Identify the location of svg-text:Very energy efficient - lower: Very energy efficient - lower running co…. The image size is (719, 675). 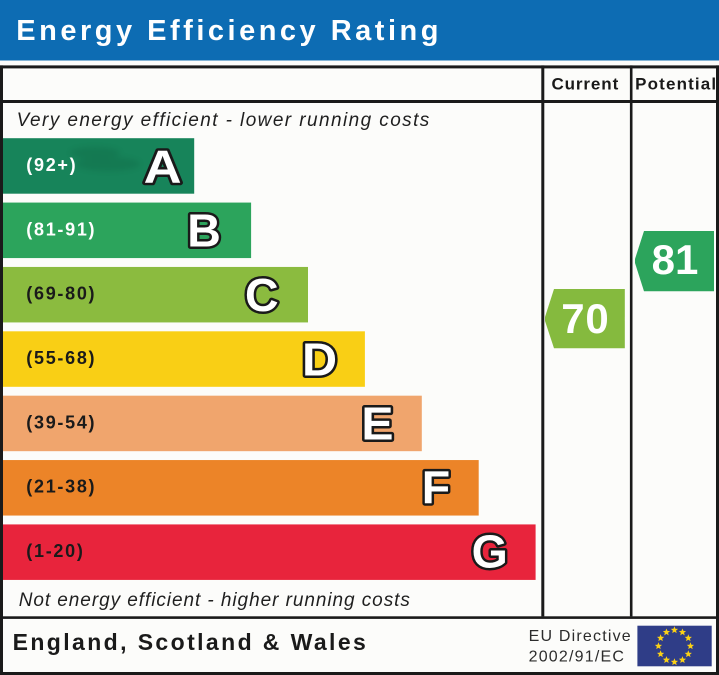
(224, 120).